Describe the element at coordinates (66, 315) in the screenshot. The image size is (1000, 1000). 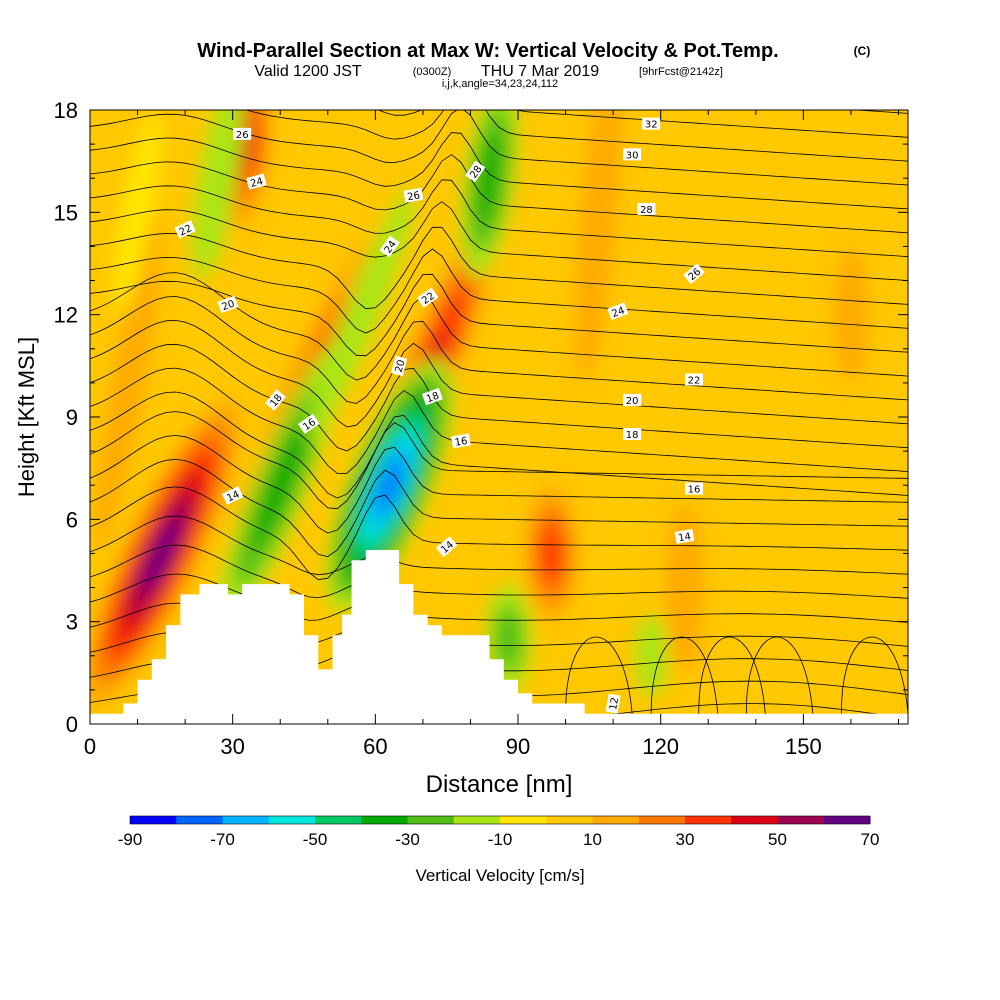
I see `y-tick-label: 12` at that location.